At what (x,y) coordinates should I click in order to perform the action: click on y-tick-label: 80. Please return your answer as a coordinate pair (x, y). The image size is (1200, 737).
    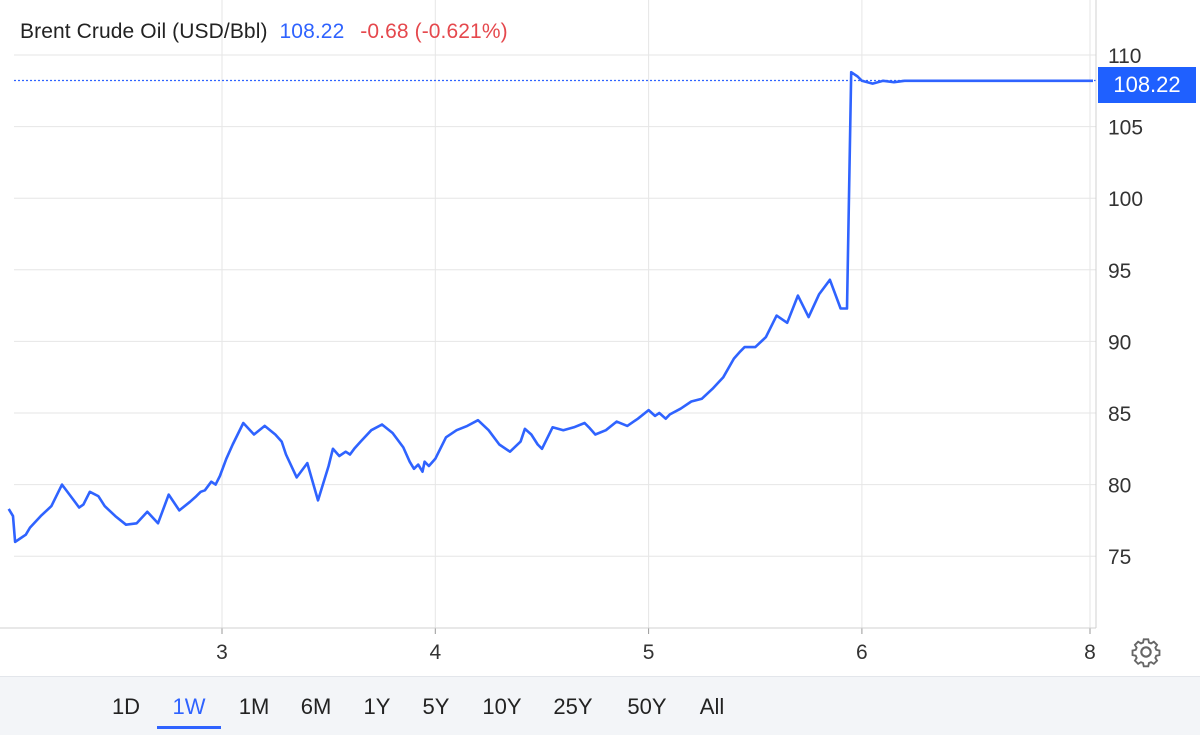
    Looking at the image, I should click on (1119, 486).